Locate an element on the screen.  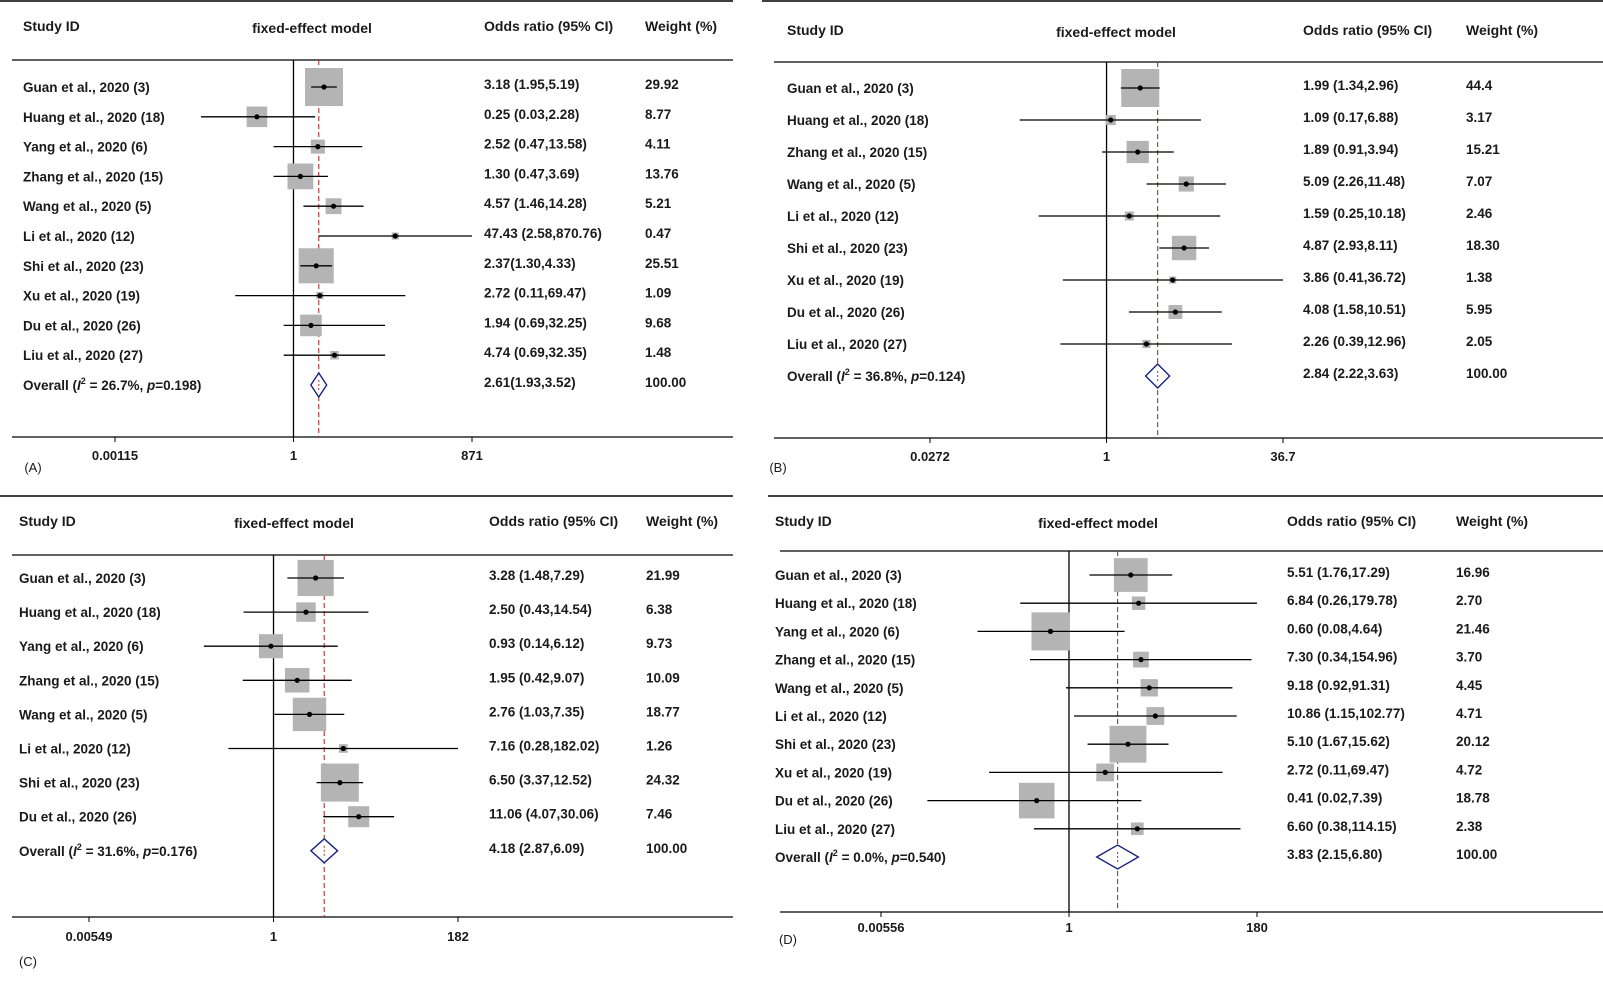
weight-text: 1.38 is located at coordinates (1479, 277).